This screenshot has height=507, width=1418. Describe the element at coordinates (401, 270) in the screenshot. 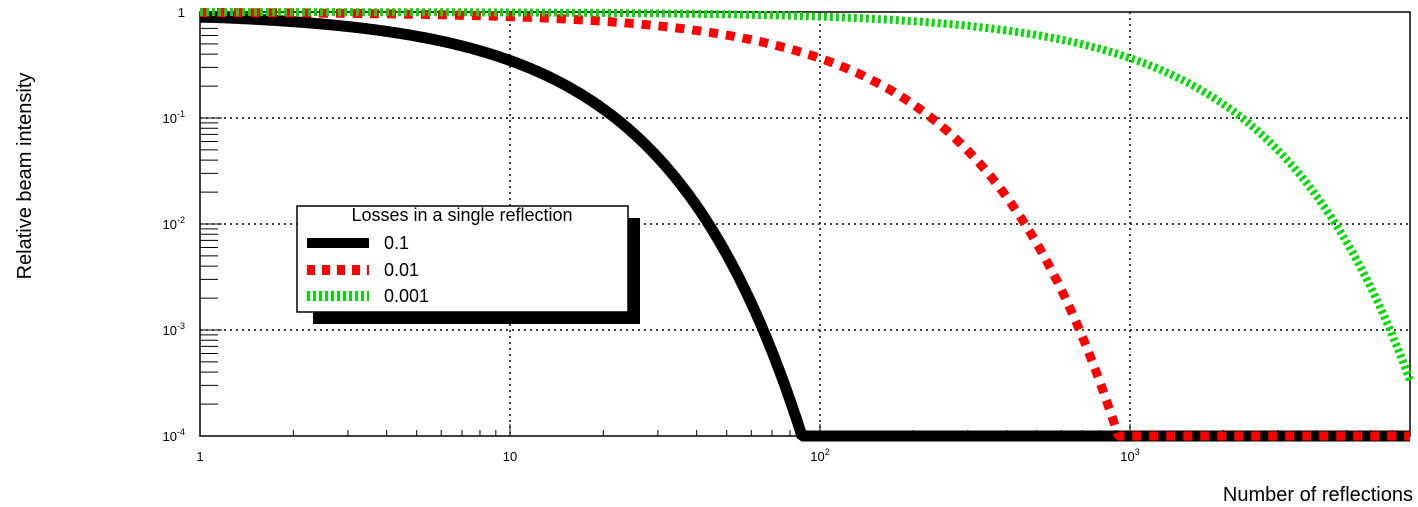

I see `legend-label-0.01: 0.01` at that location.